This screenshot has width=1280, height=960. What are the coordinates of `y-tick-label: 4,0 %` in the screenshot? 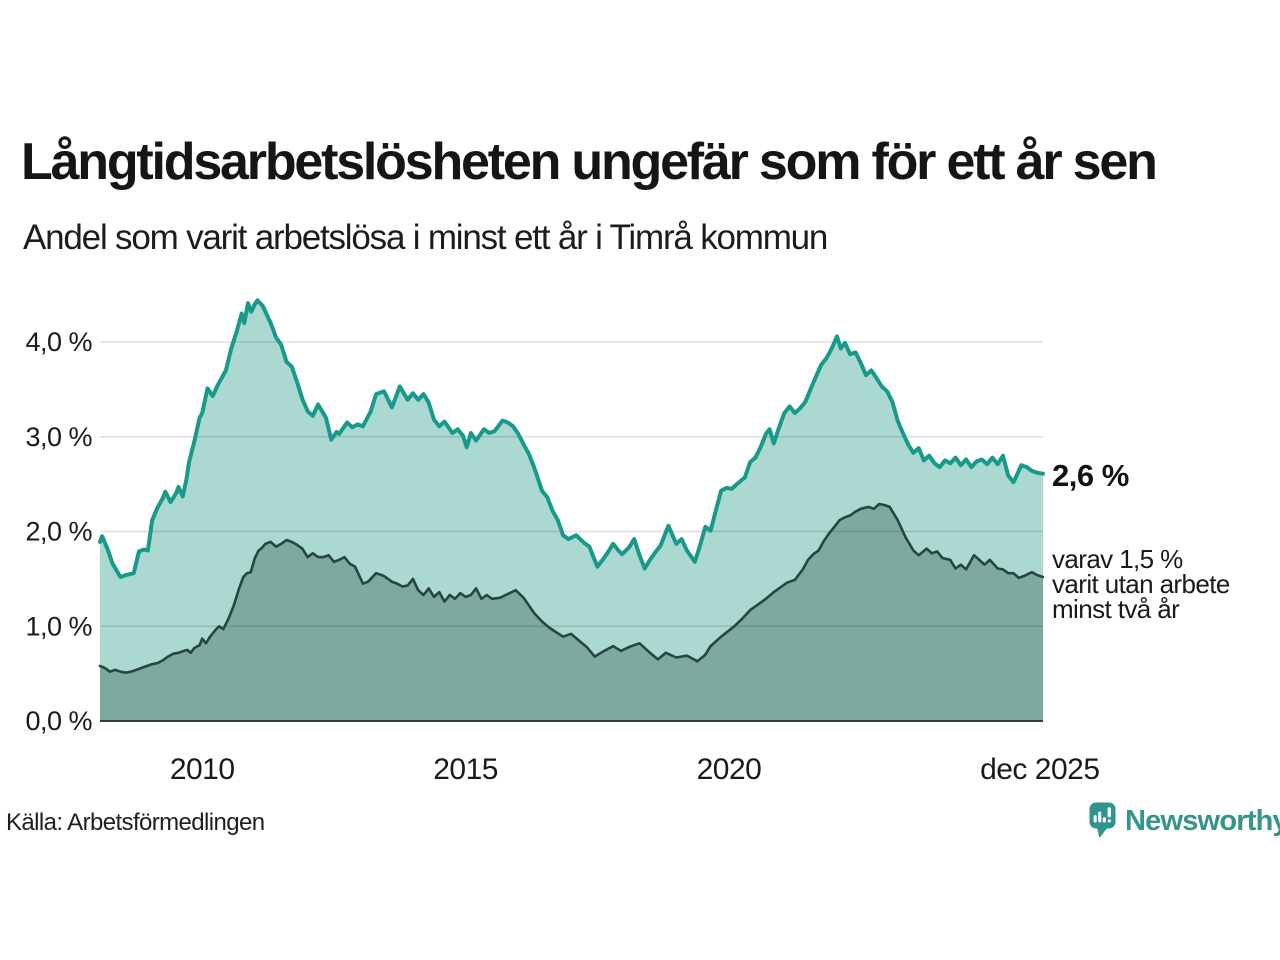 It's located at (58, 342).